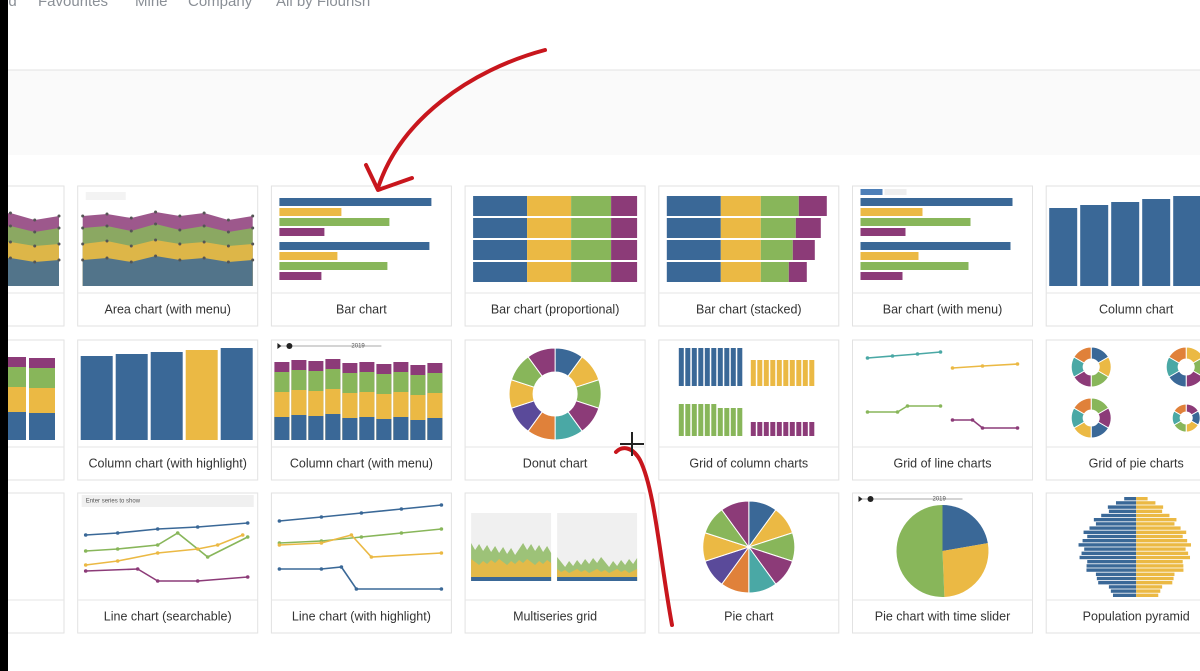 This screenshot has height=671, width=1200. I want to click on template-card: 2019 Column chart (with menu), so click(361, 410).